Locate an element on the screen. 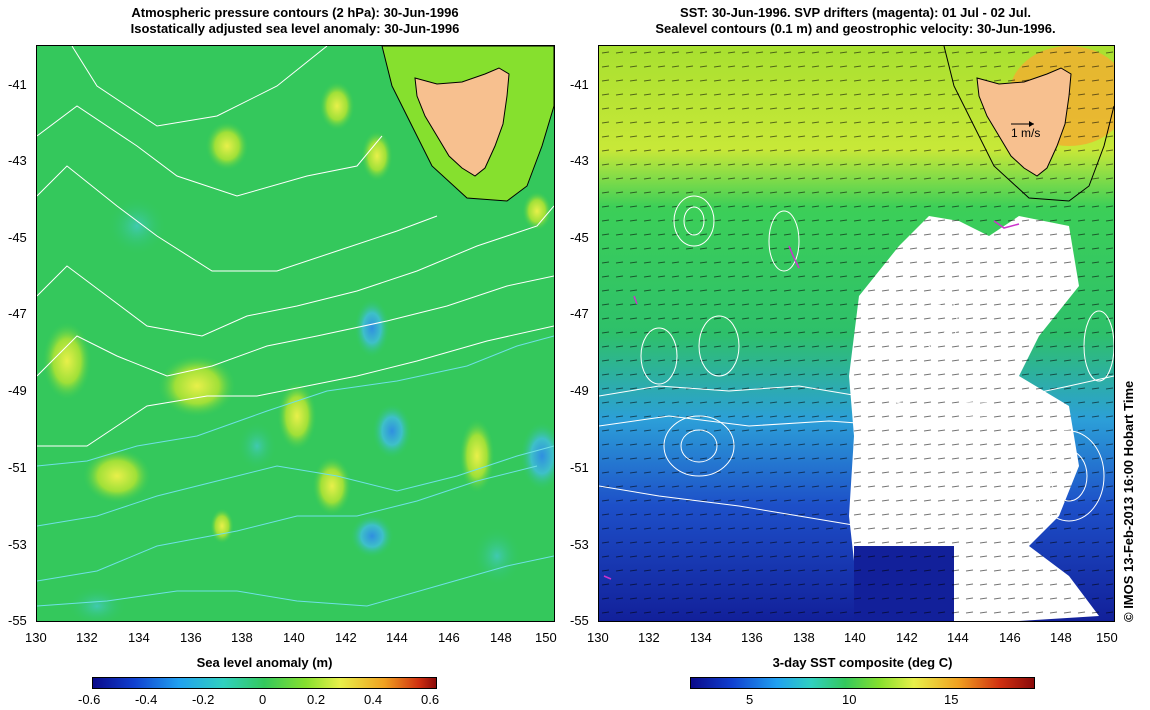  sea-level-colorbar is located at coordinates (264, 683).